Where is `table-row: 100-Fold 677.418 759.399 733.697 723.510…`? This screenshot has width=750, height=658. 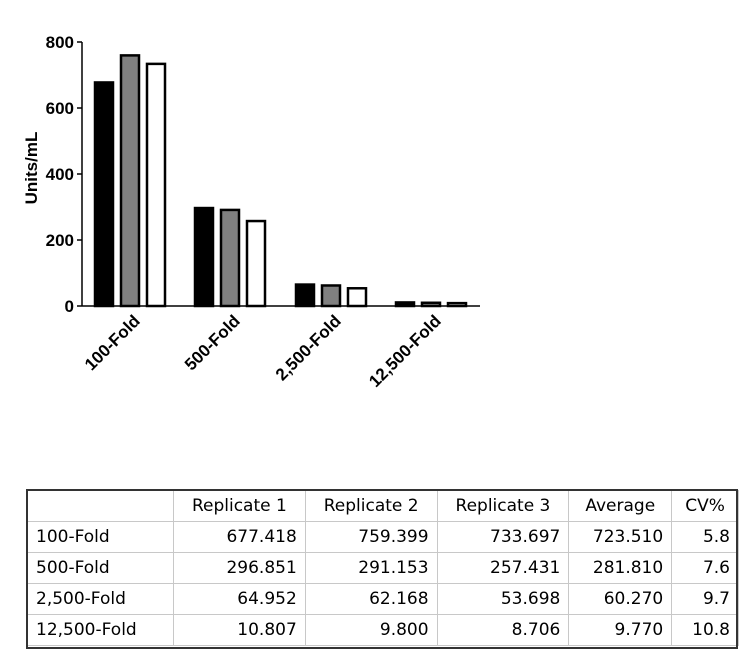 table-row: 100-Fold 677.418 759.399 733.697 723.510… is located at coordinates (383, 537).